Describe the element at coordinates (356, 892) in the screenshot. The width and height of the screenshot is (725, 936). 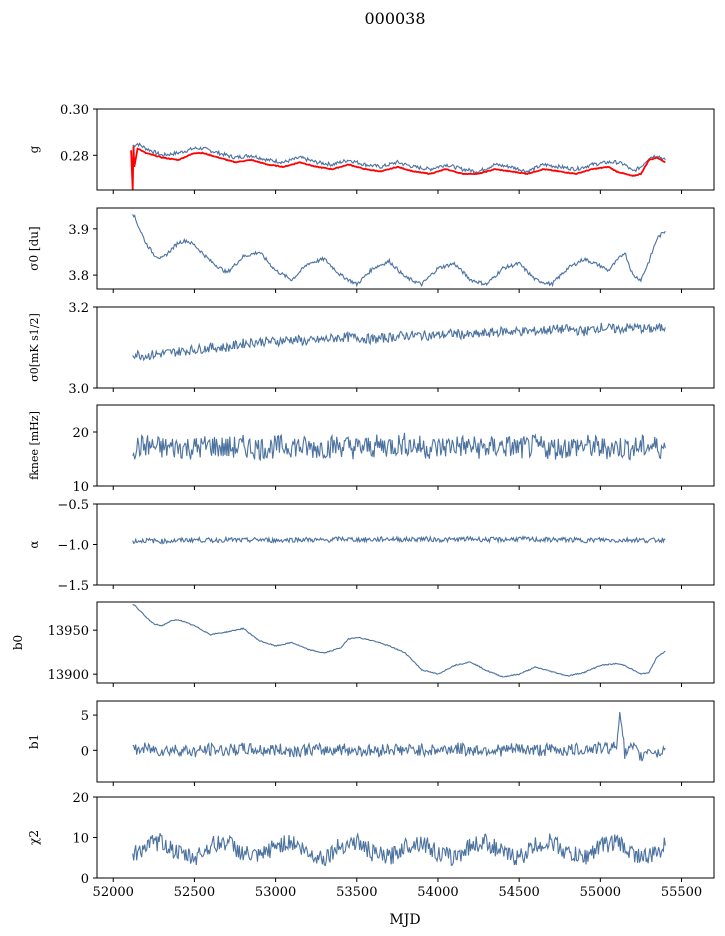
I see `x-tick-label-3: 53500` at that location.